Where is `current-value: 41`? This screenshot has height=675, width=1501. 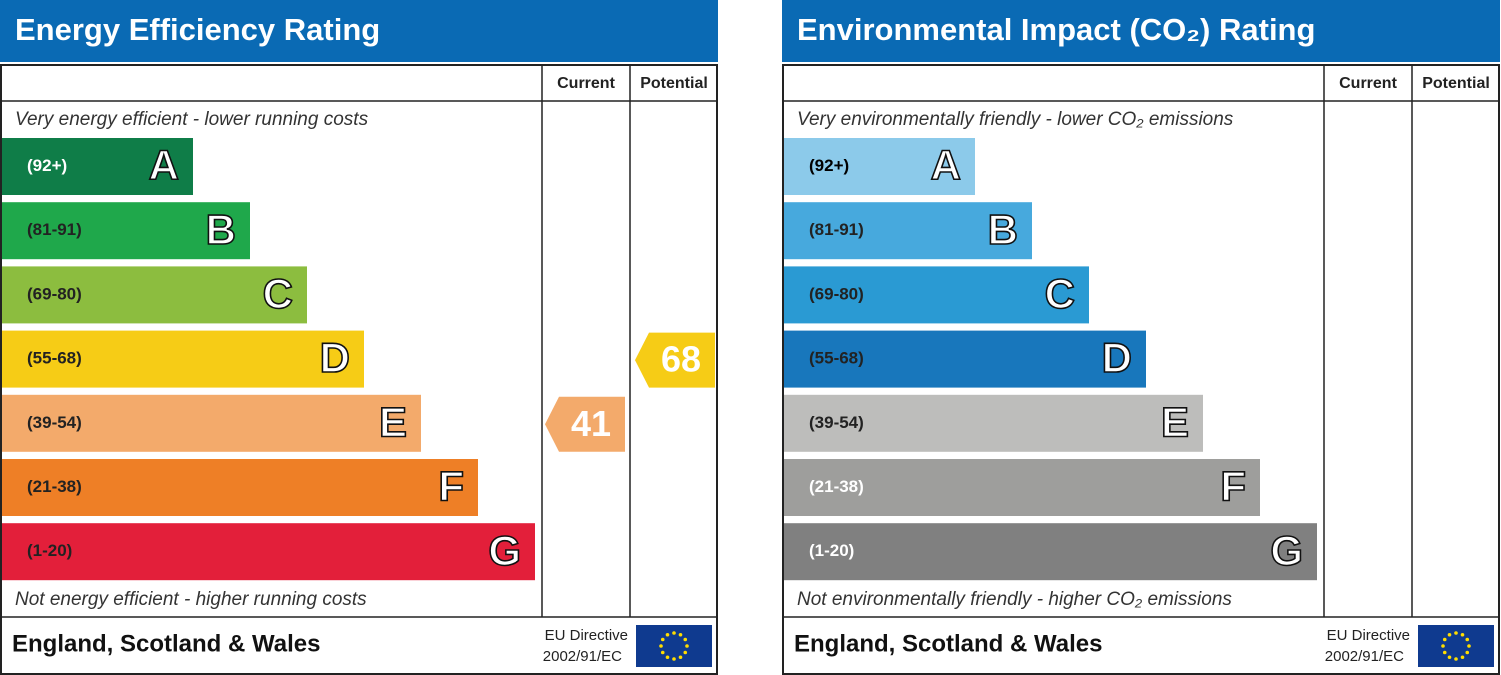 current-value: 41 is located at coordinates (591, 423).